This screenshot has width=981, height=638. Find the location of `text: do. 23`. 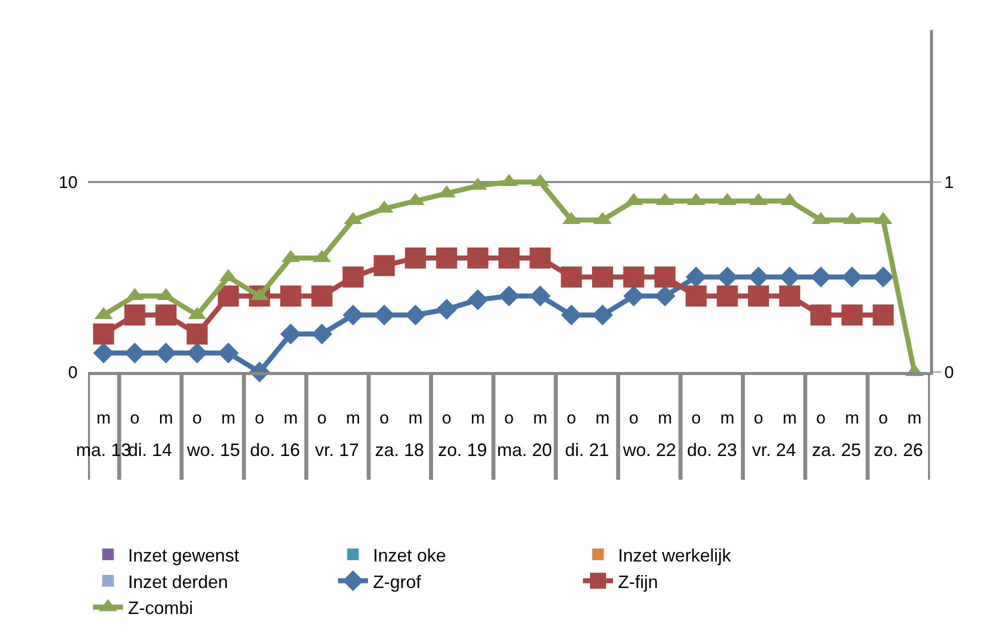

text: do. 23 is located at coordinates (712, 450).